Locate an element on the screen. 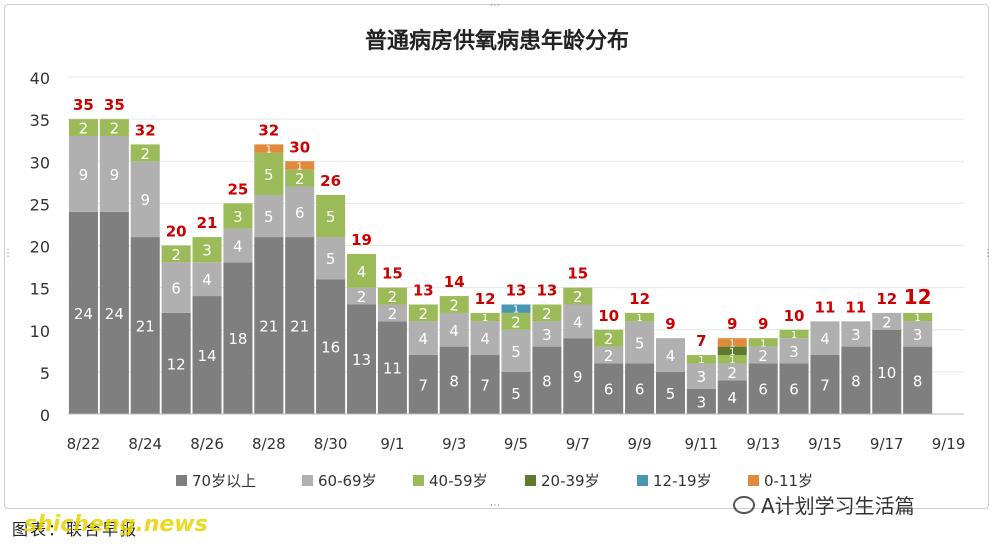  total-label: 21 is located at coordinates (207, 223).